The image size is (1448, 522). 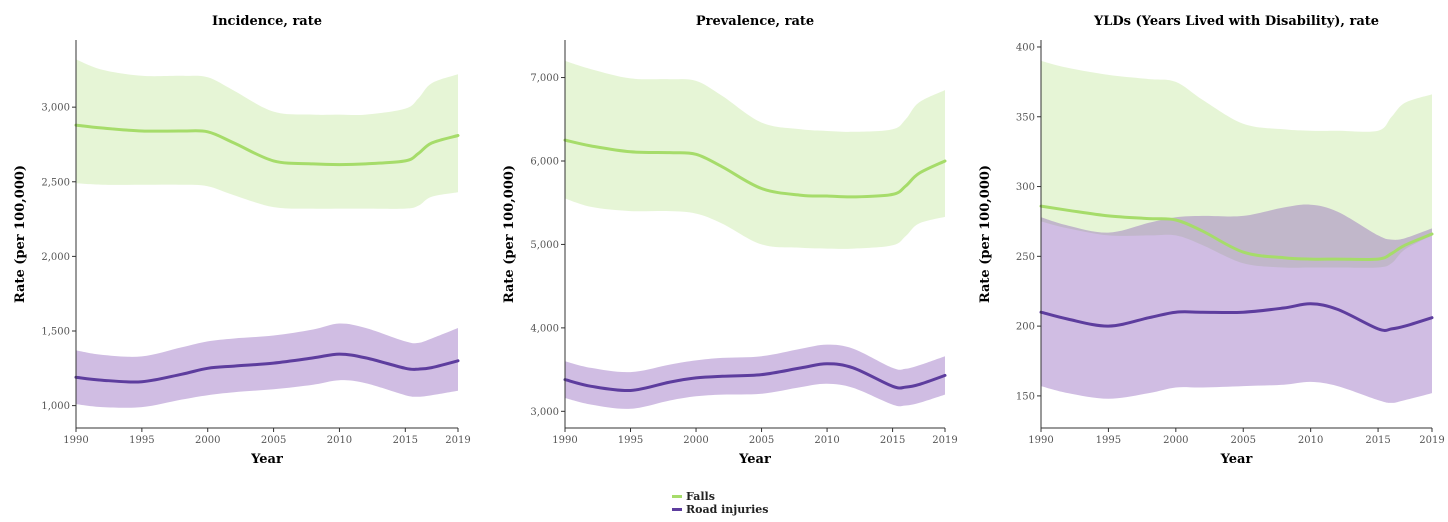 What do you see at coordinates (55, 406) in the screenshot?
I see `y-tick-label: 1,000` at bounding box center [55, 406].